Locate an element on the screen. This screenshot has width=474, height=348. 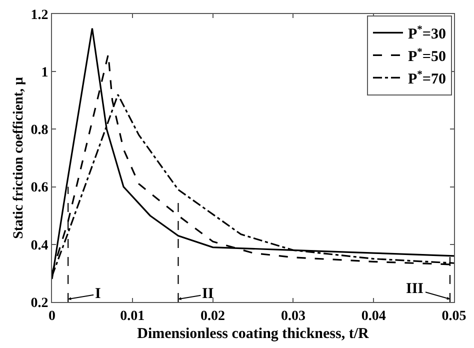
legend-label: P$^{*}$=70 is located at coordinates (427, 78).